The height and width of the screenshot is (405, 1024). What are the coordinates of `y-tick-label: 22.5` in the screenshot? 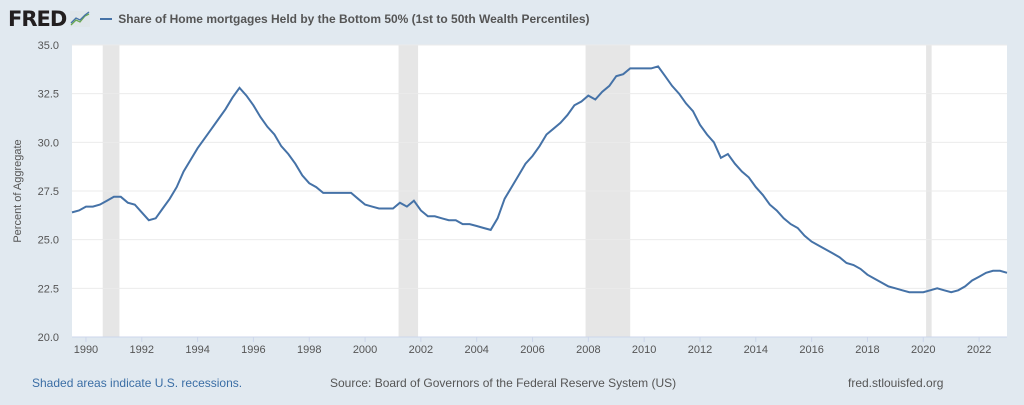 It's located at (48, 289).